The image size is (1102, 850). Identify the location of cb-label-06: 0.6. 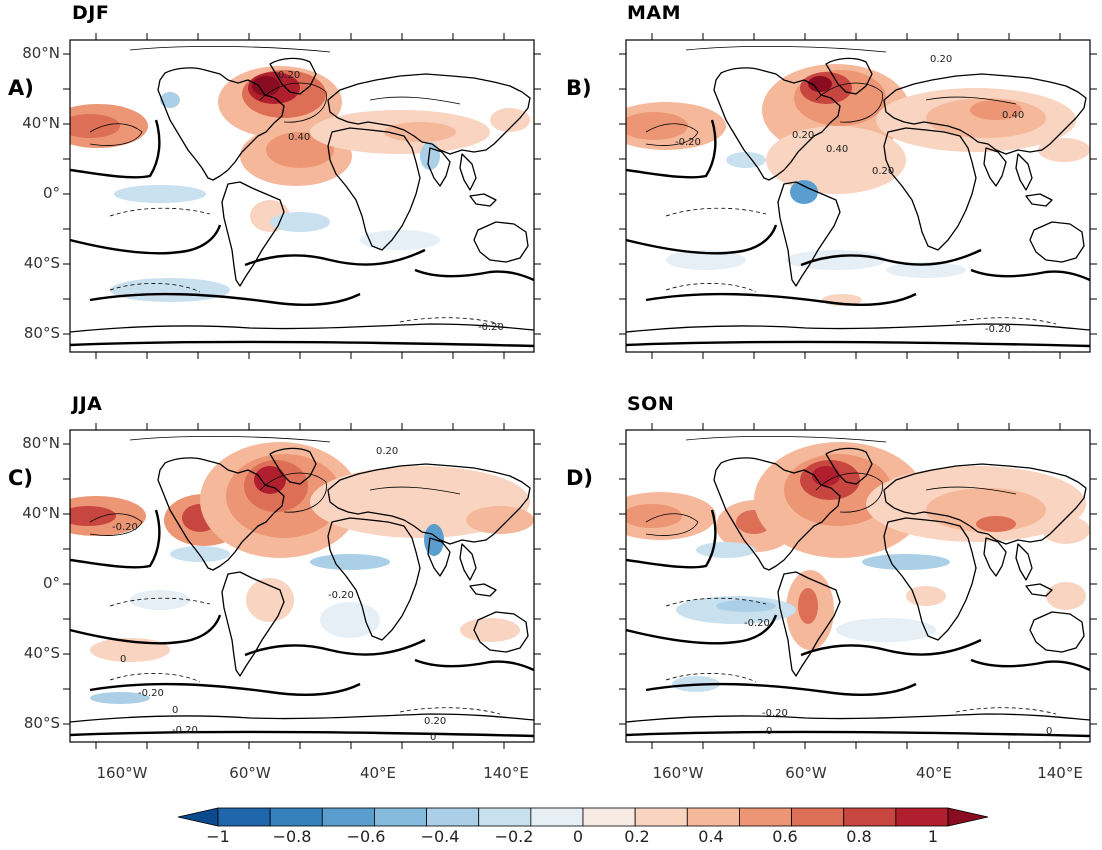
(785, 836).